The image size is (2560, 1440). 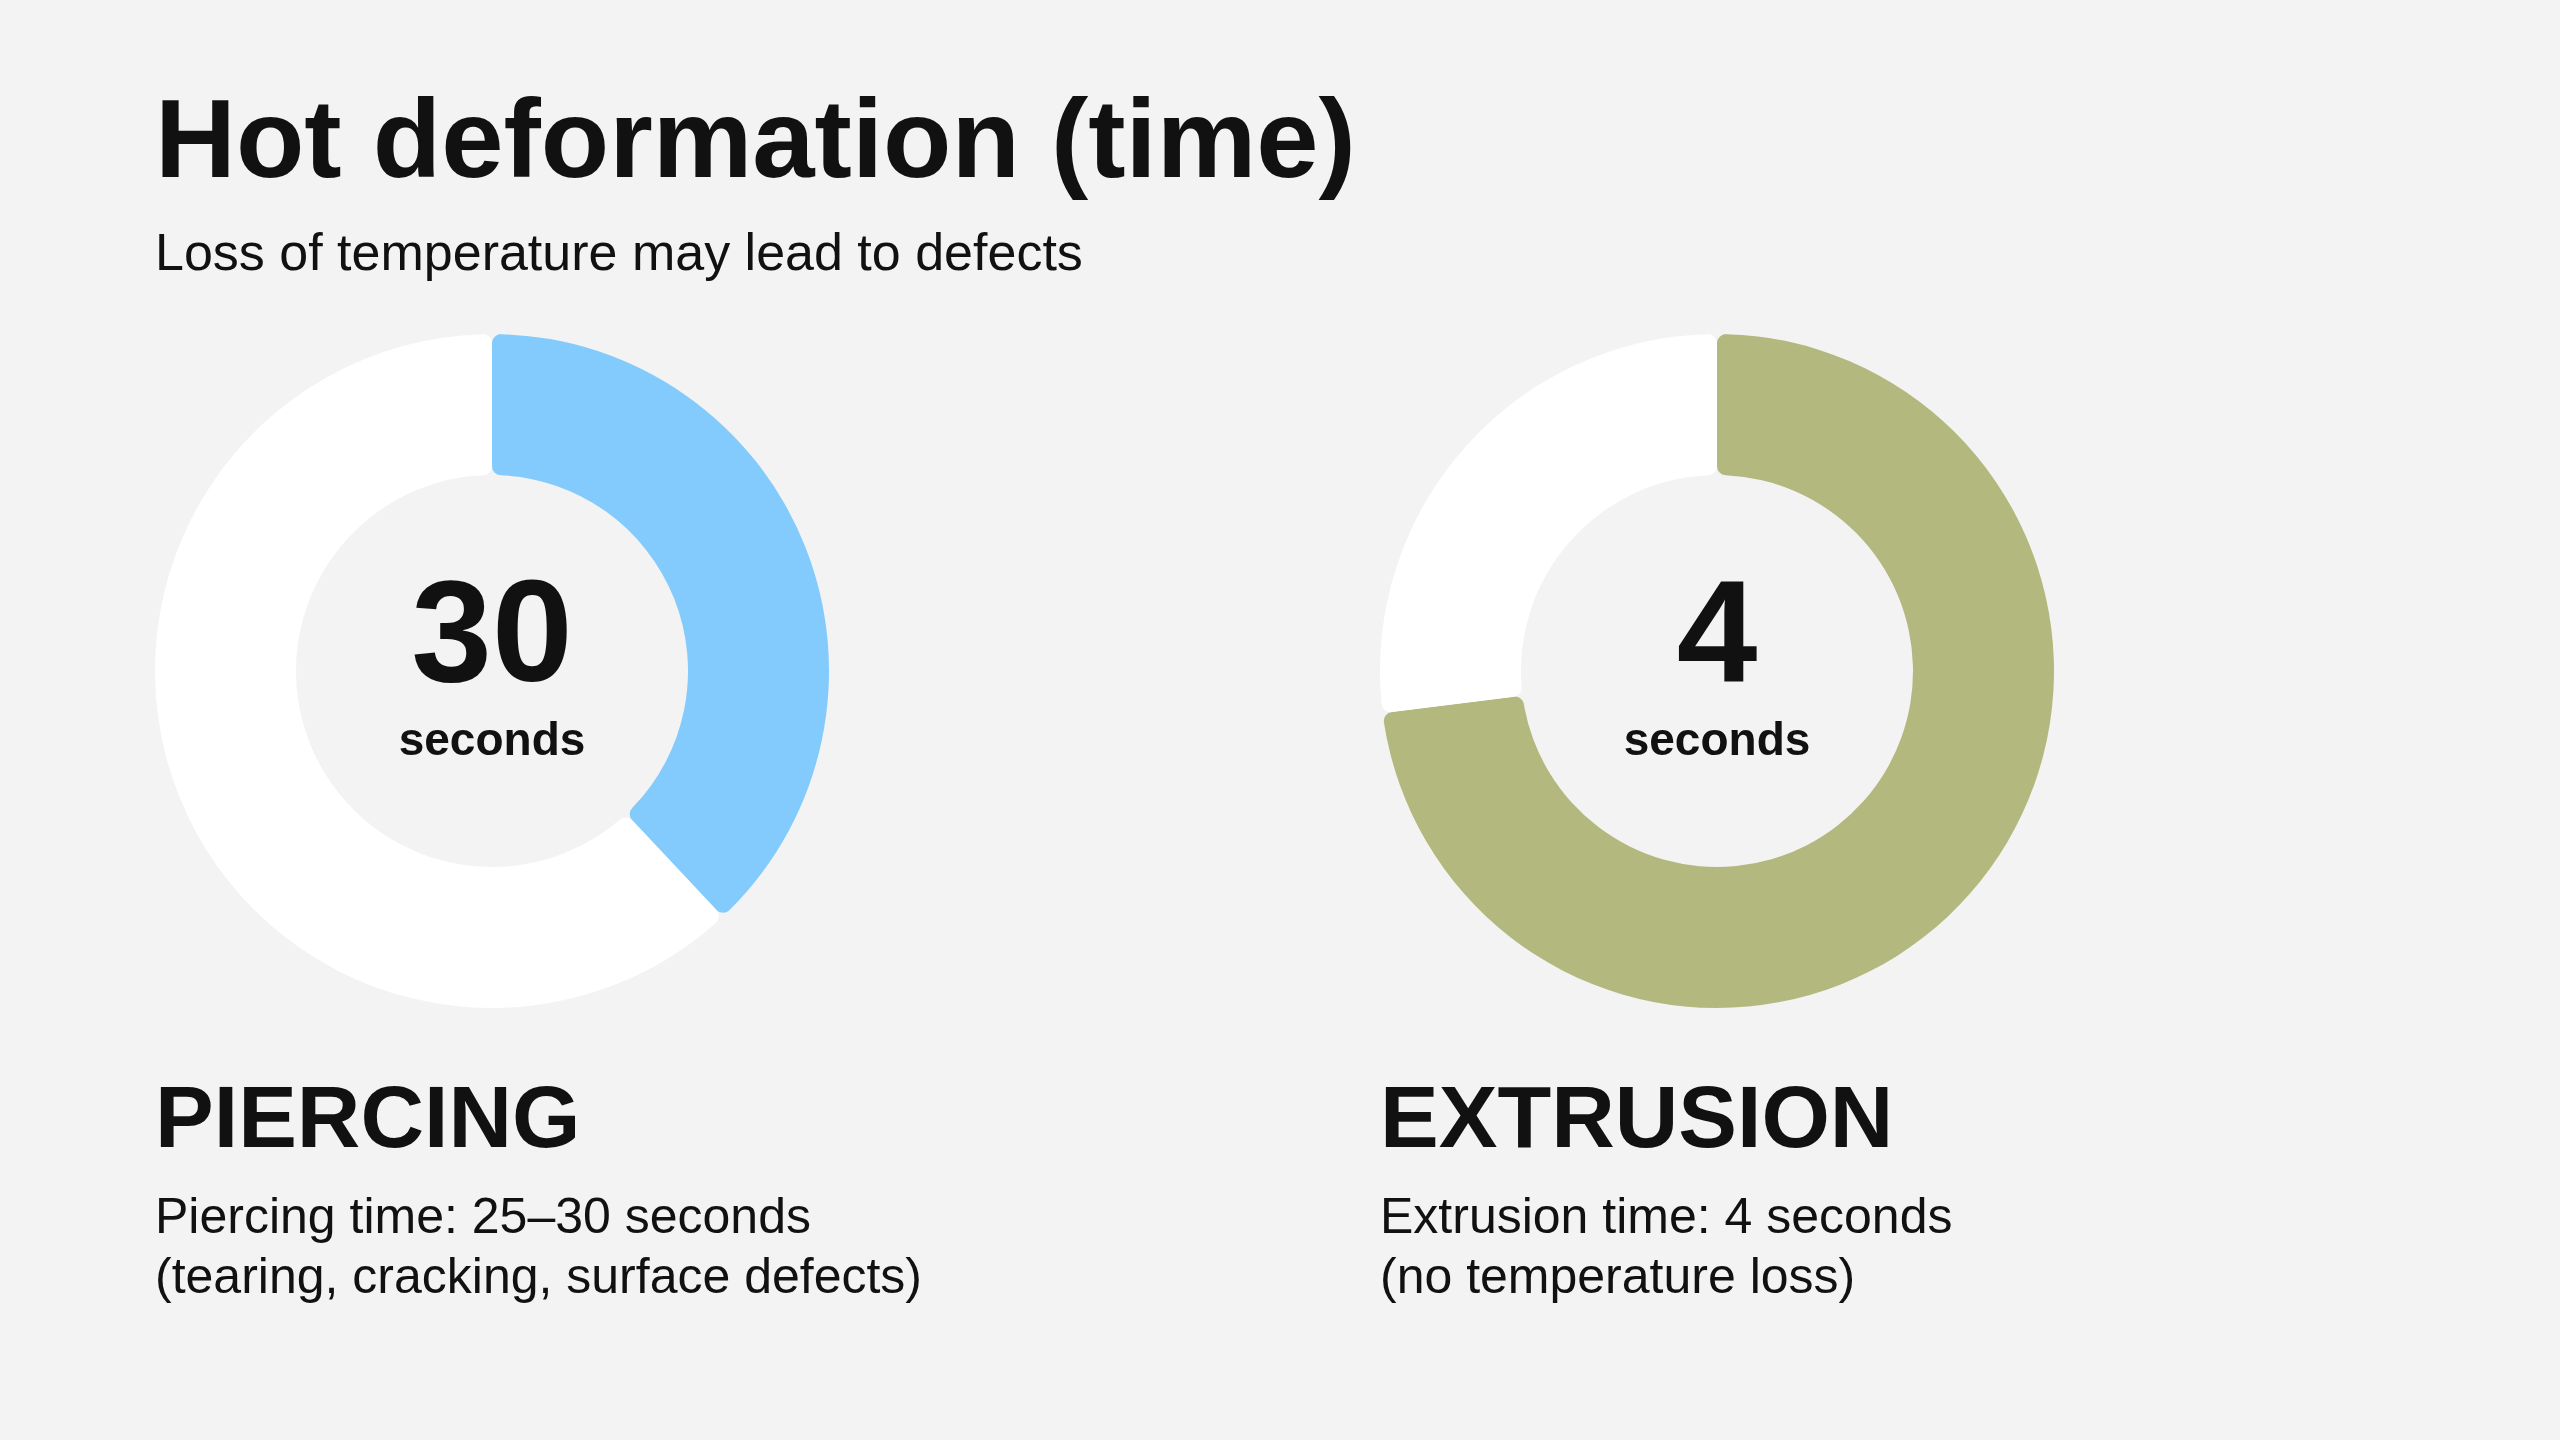 I want to click on text: EXTRUSION, so click(x=1637, y=1116).